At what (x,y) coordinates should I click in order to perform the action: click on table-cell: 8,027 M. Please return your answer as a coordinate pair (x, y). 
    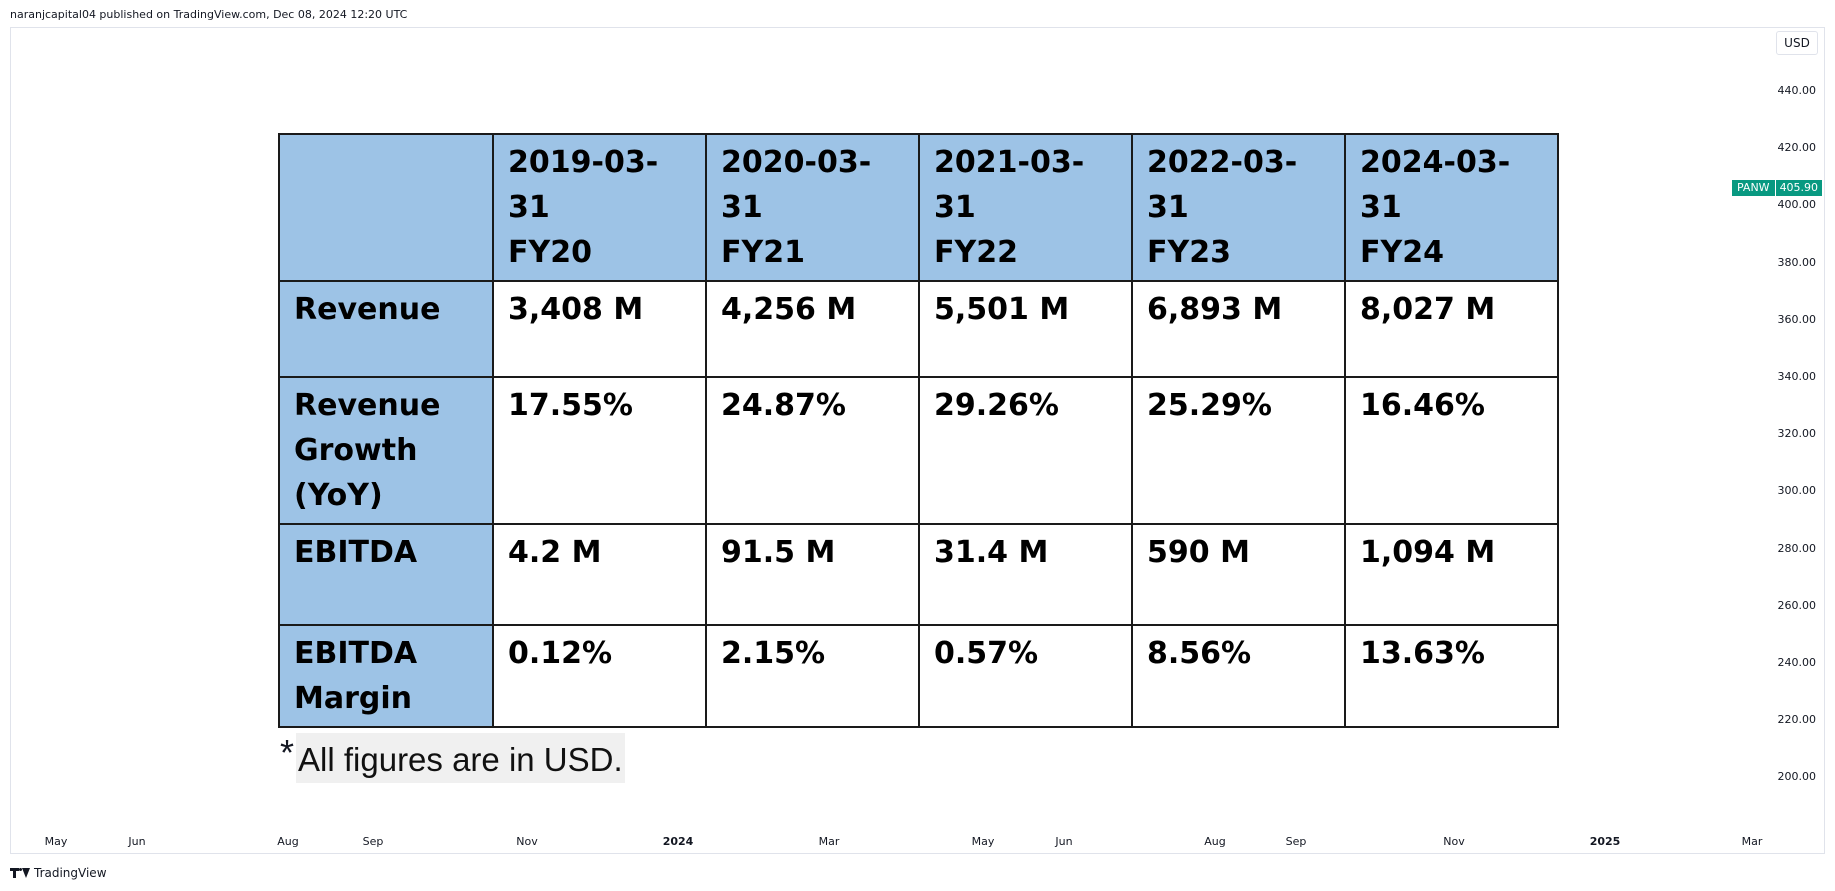
    Looking at the image, I should click on (1451, 329).